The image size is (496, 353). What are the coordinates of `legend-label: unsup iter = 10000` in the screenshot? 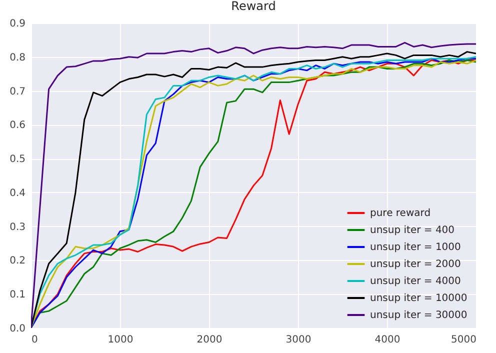 It's located at (419, 298).